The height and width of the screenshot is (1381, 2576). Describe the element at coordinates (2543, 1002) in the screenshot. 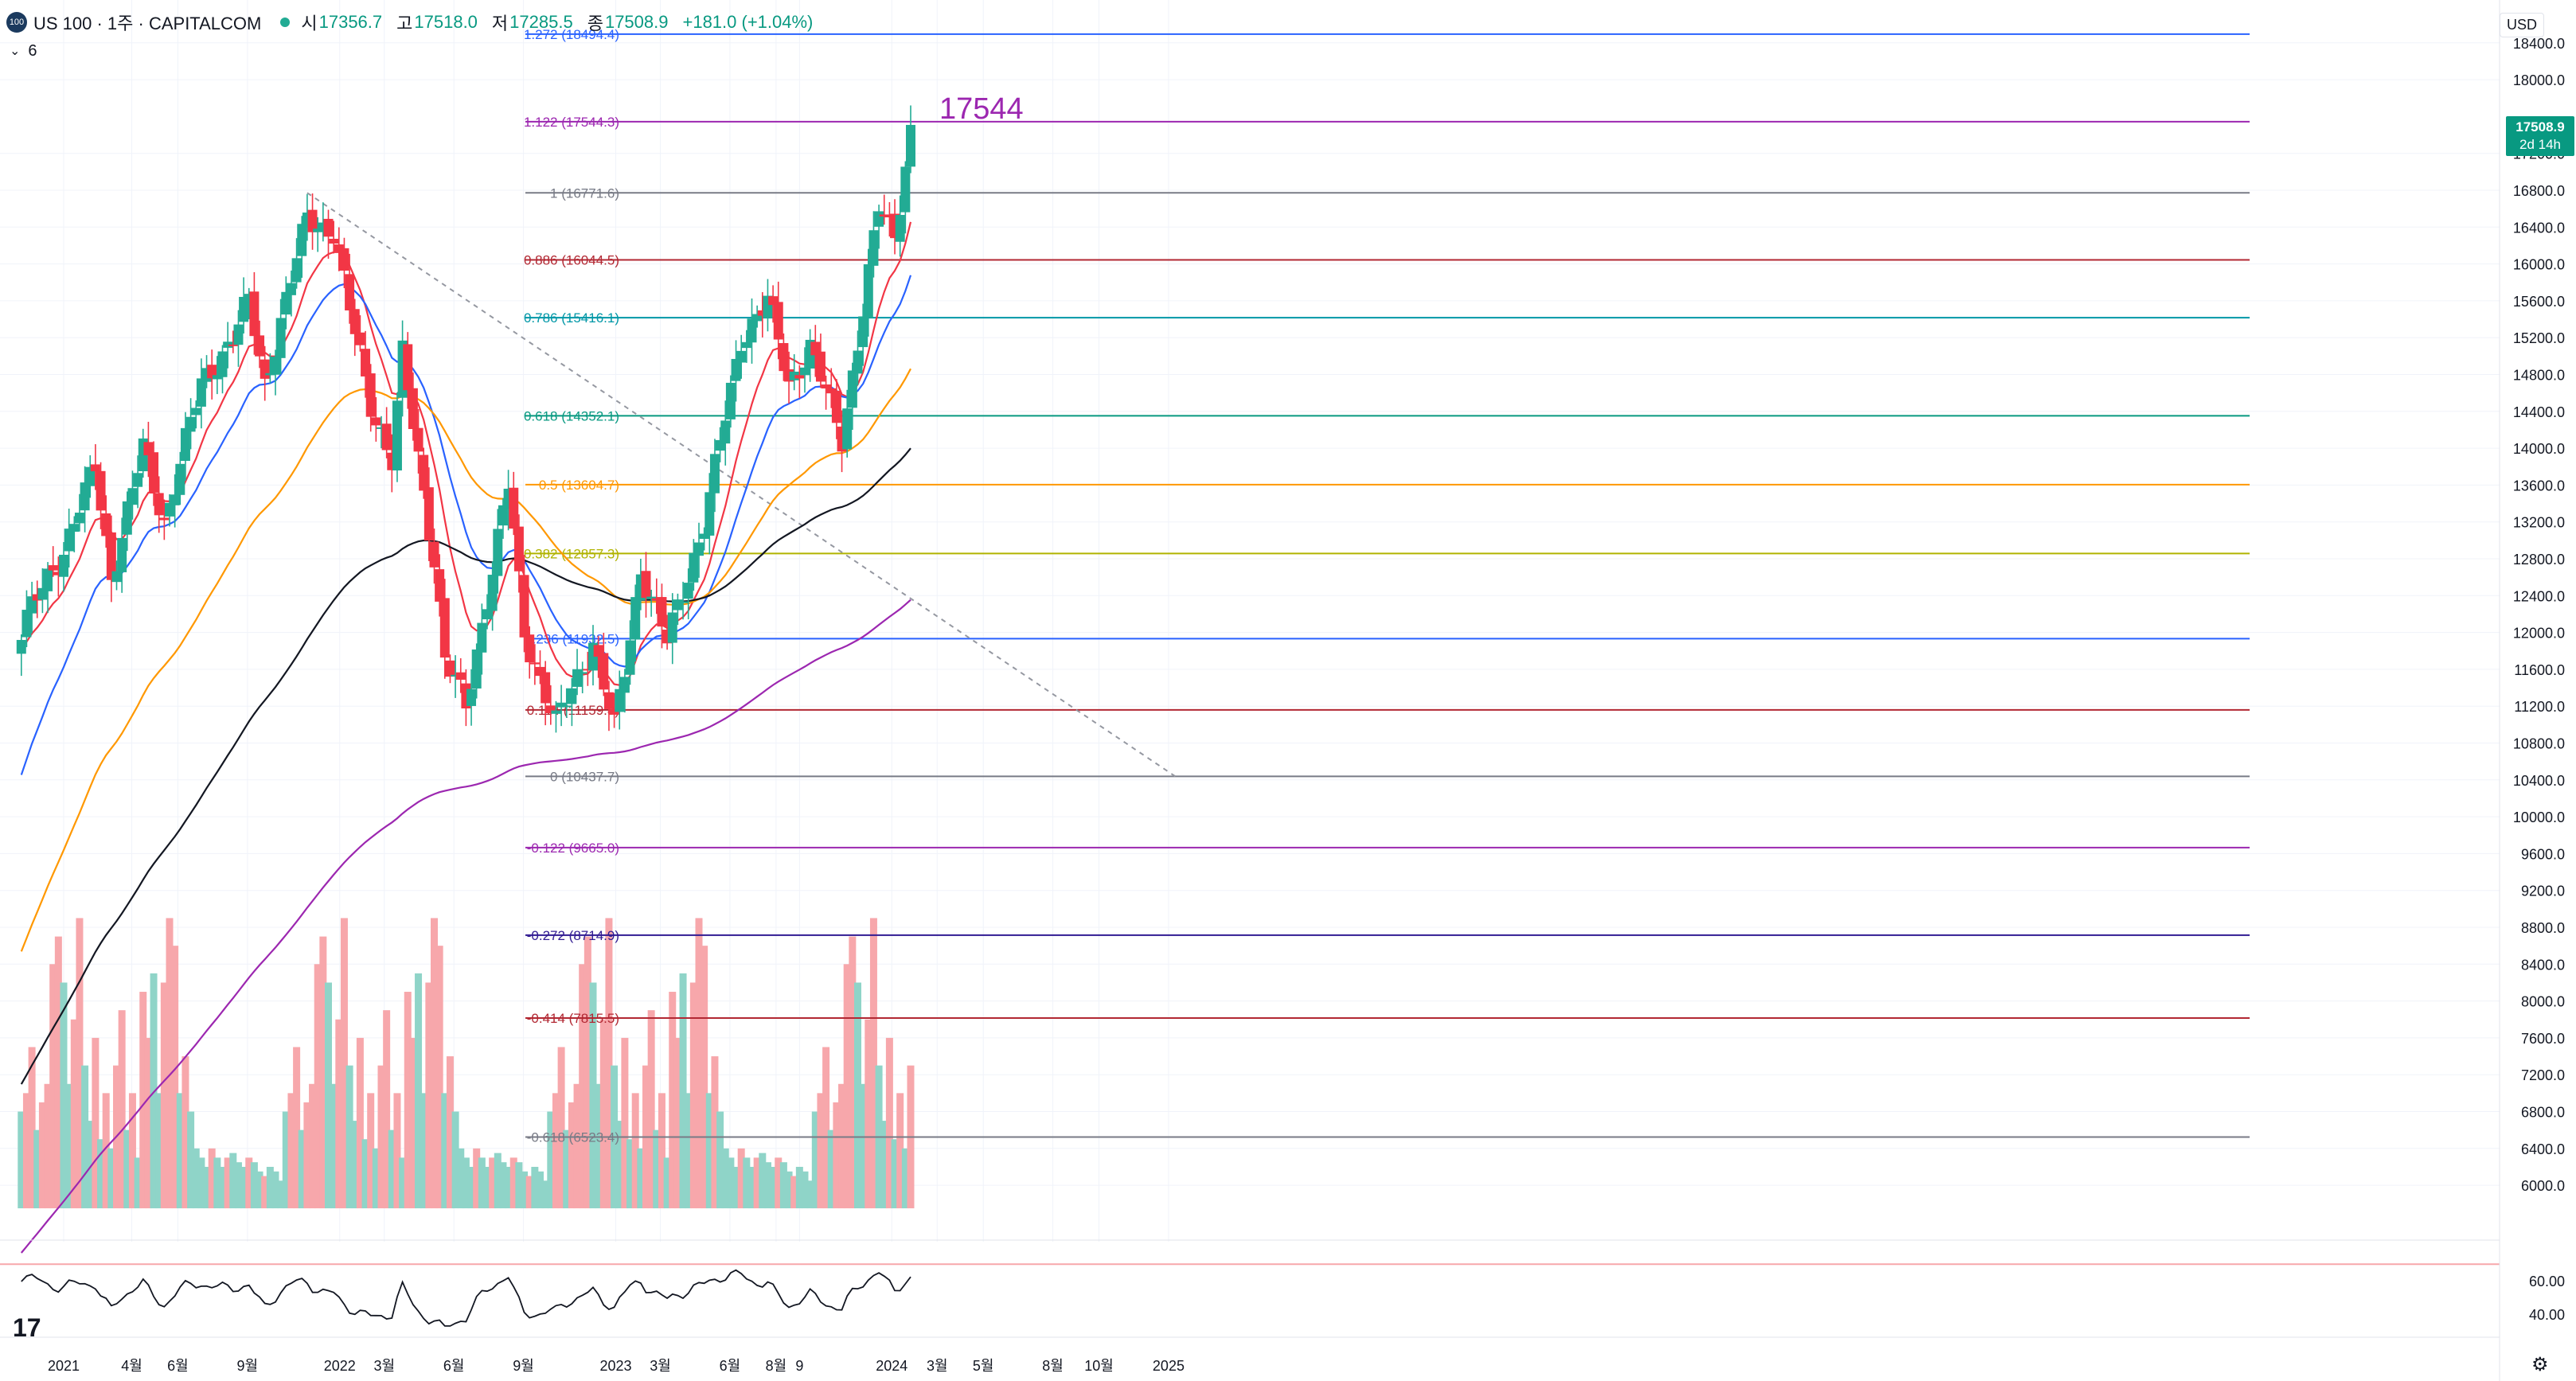

I see `price-tick-label: 8000.0` at that location.